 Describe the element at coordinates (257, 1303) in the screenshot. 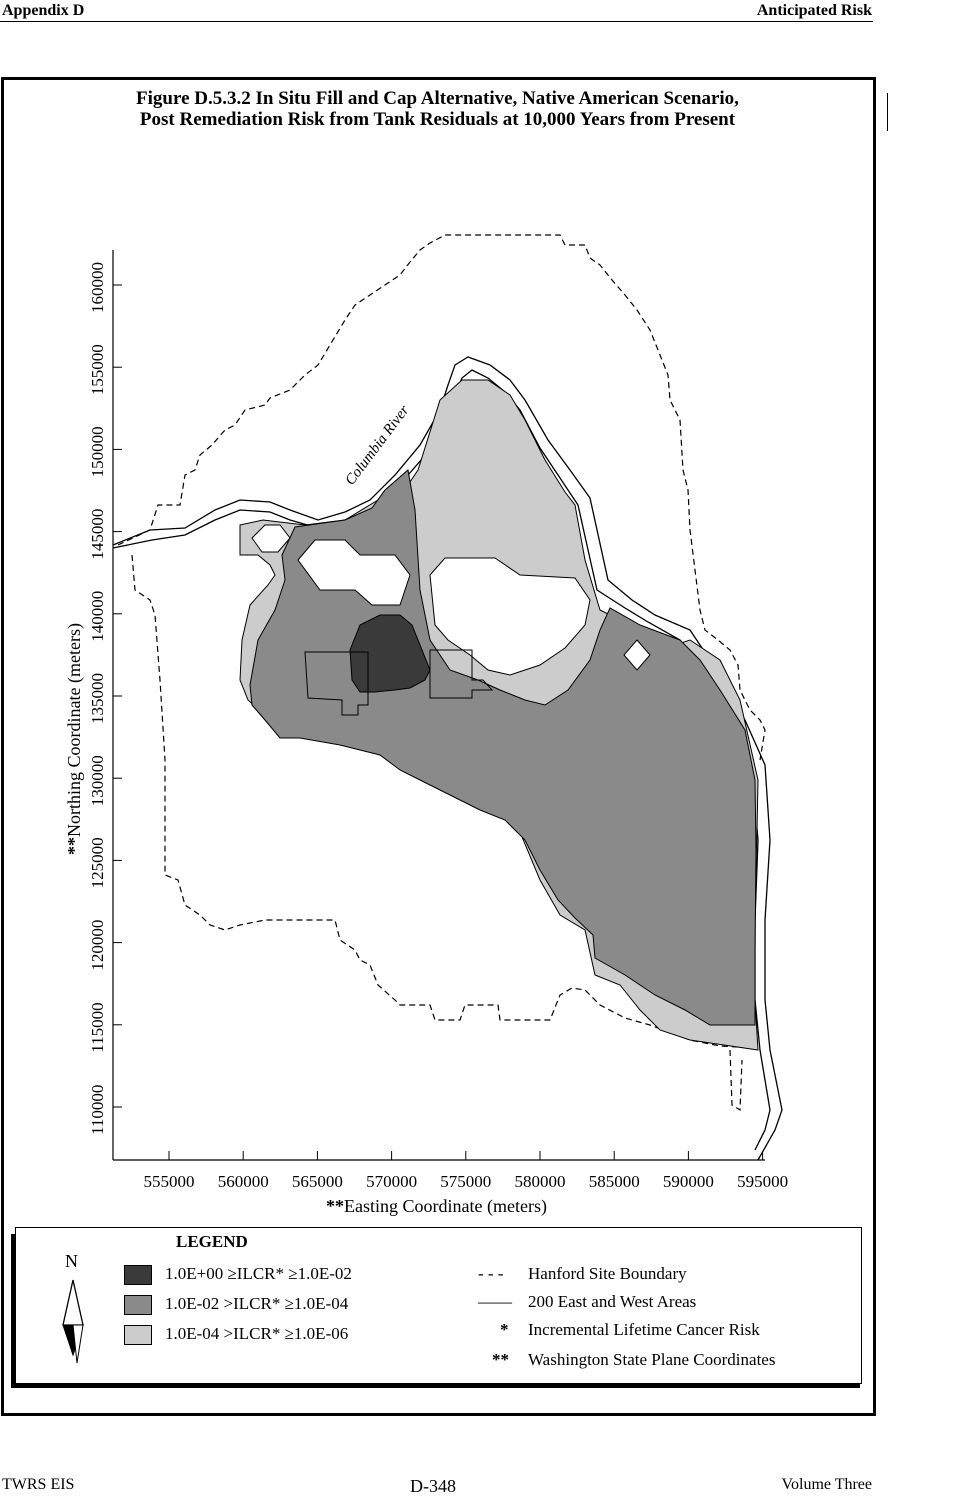

I see `legend-item-medium: 1.0E-02 >ILCR* ≥1.0E-04` at that location.